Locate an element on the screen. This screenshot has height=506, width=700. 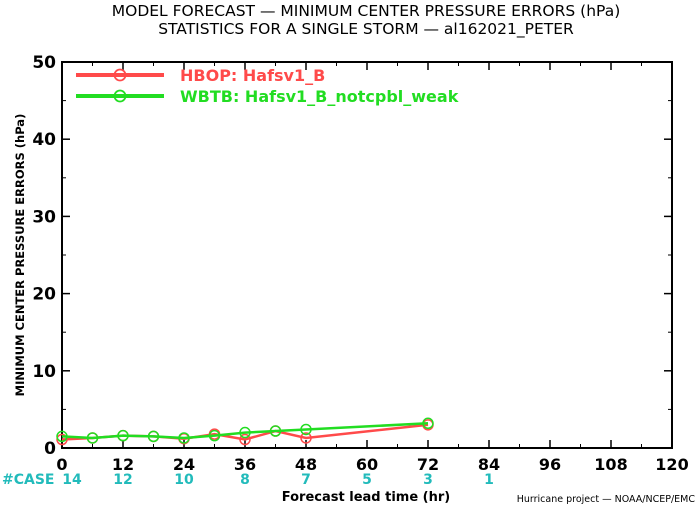
y-tick-label: 20 is located at coordinates (44, 295).